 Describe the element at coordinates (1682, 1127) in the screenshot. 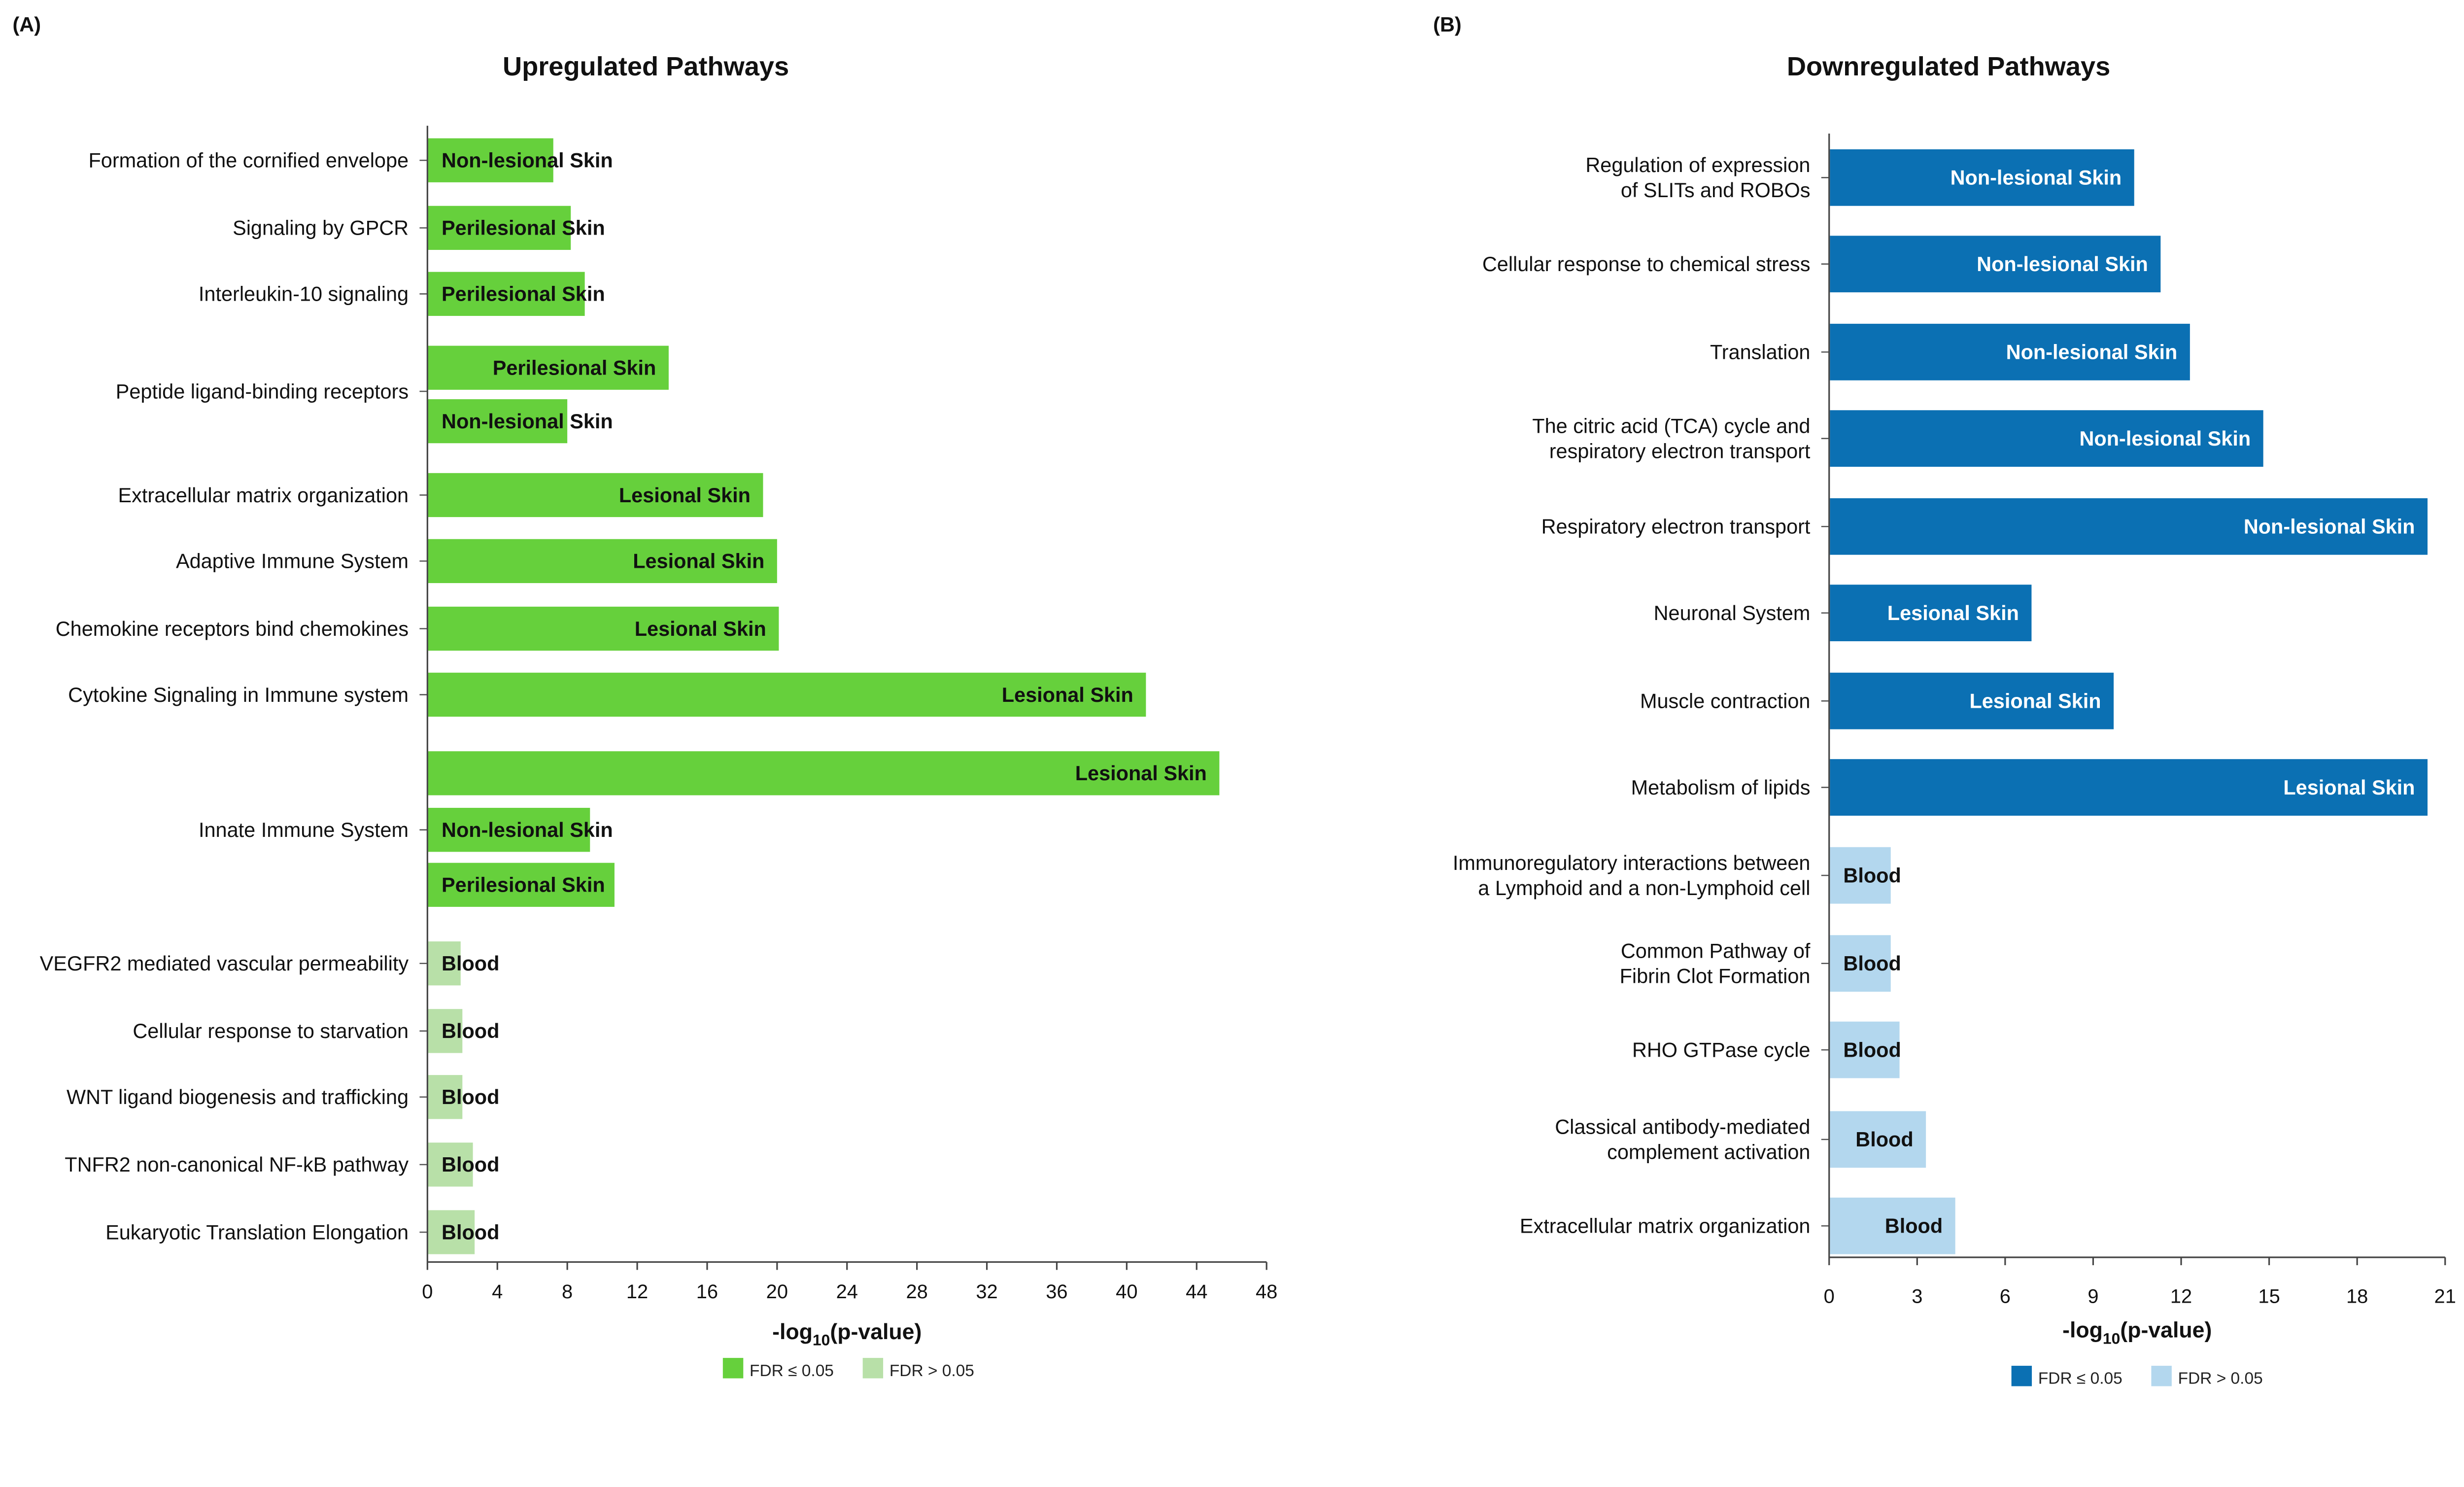

I see `y-tick-label-line: Classical antibody-mediated` at that location.